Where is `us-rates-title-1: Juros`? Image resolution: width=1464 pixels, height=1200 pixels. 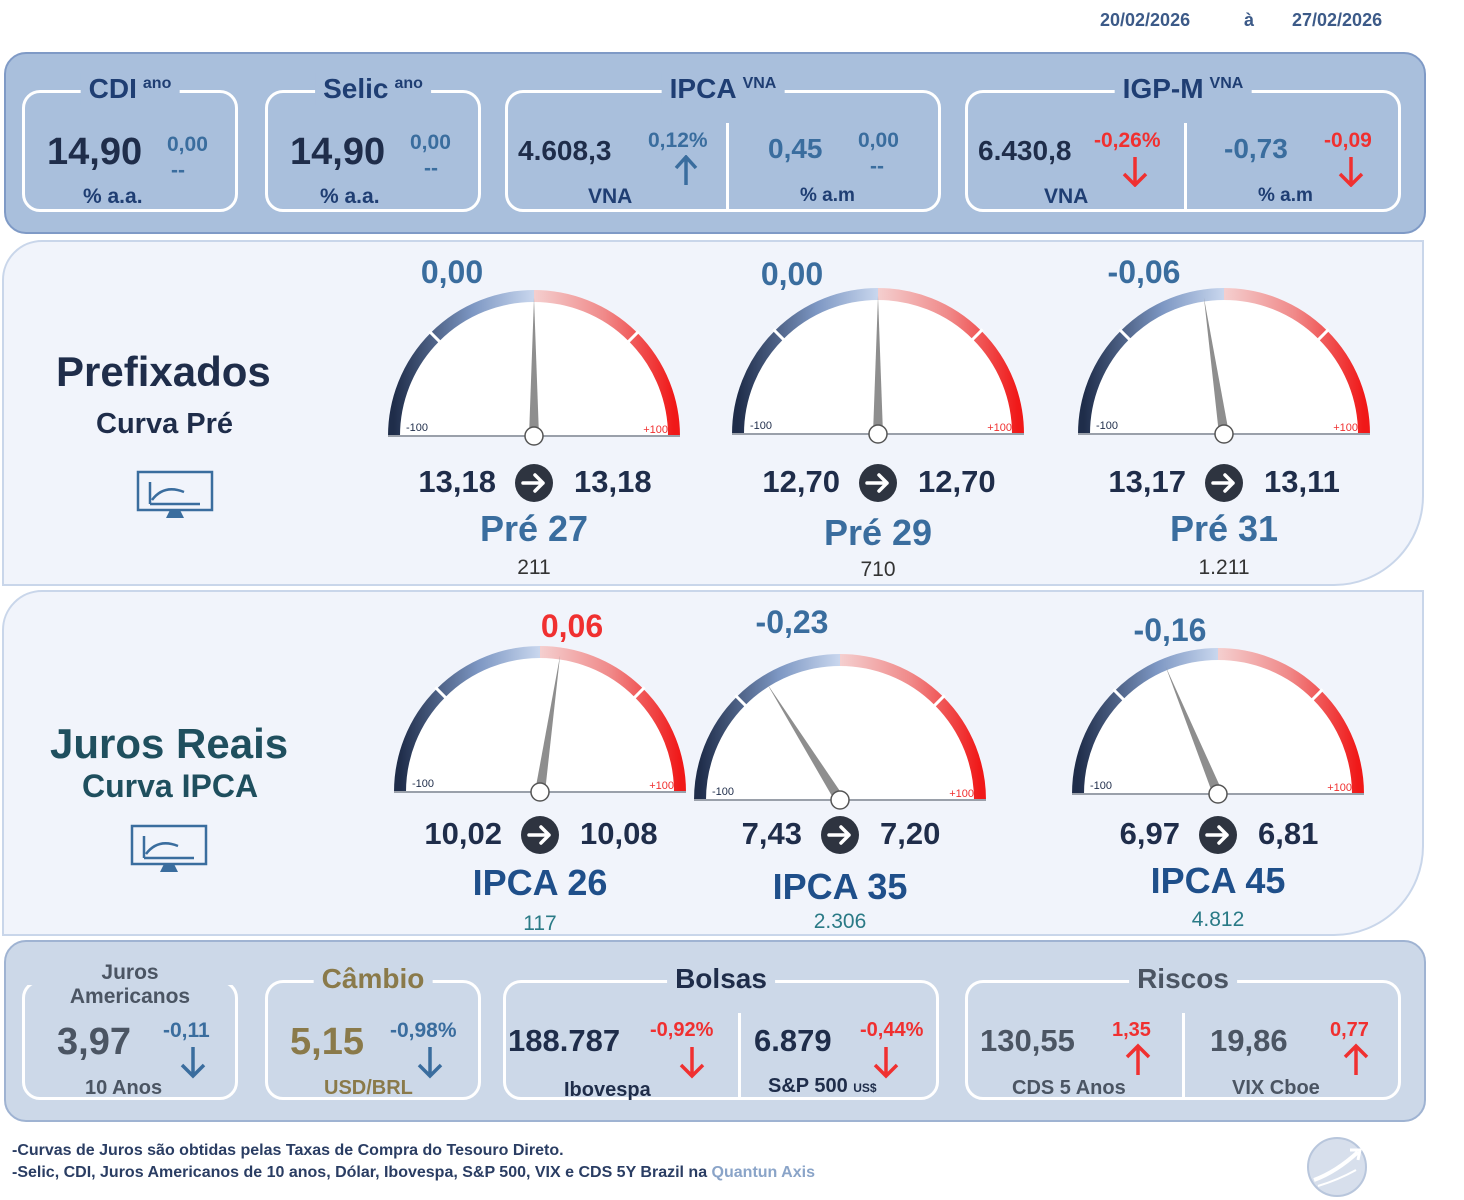
us-rates-title-1: Juros is located at coordinates (130, 973).